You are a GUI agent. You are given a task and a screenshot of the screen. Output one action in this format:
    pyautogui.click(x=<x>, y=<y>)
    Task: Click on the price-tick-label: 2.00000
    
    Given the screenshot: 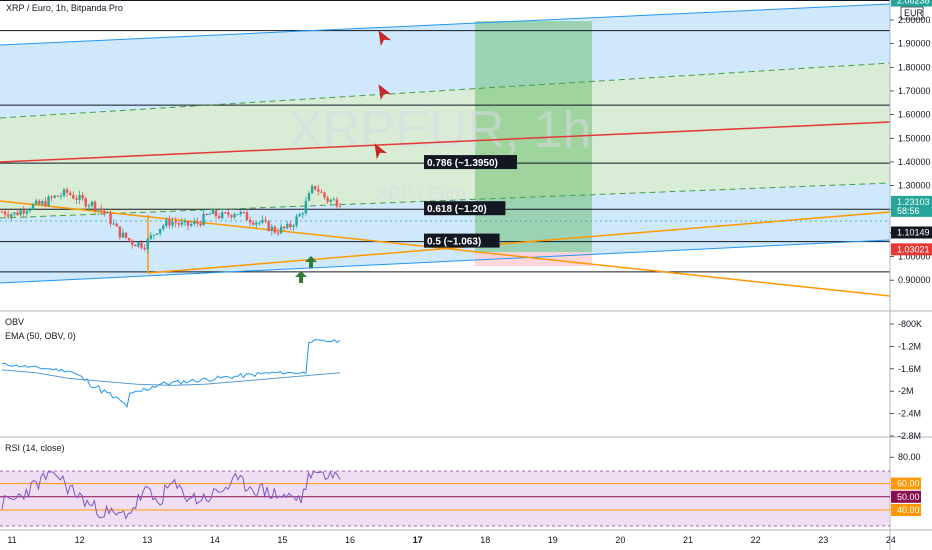 What is the action you would take?
    pyautogui.click(x=914, y=20)
    